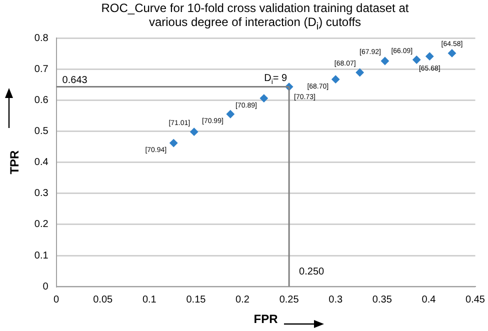  Describe the element at coordinates (149, 300) in the screenshot. I see `x-tick-label: 0.1` at that location.